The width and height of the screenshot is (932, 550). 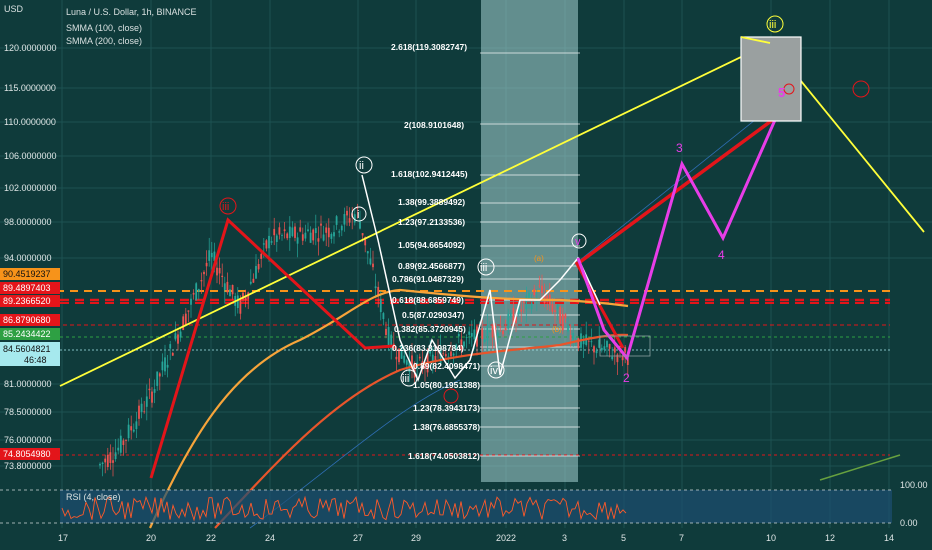 What do you see at coordinates (27, 288) in the screenshot?
I see `price-badge: 89.4897403` at bounding box center [27, 288].